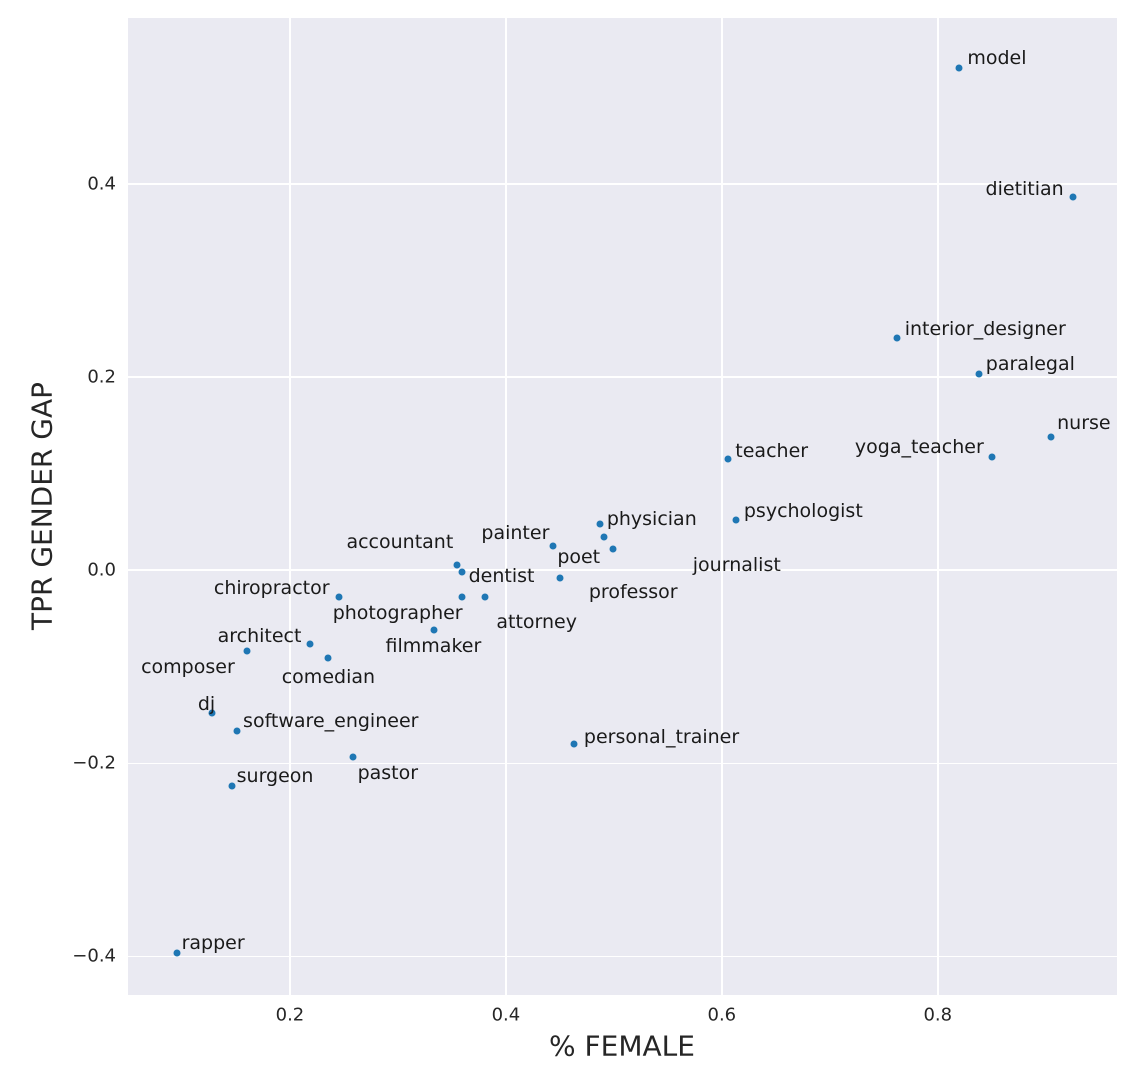 This screenshot has height=1083, width=1140. What do you see at coordinates (1024, 188) in the screenshot?
I see `point-label: dietitian` at bounding box center [1024, 188].